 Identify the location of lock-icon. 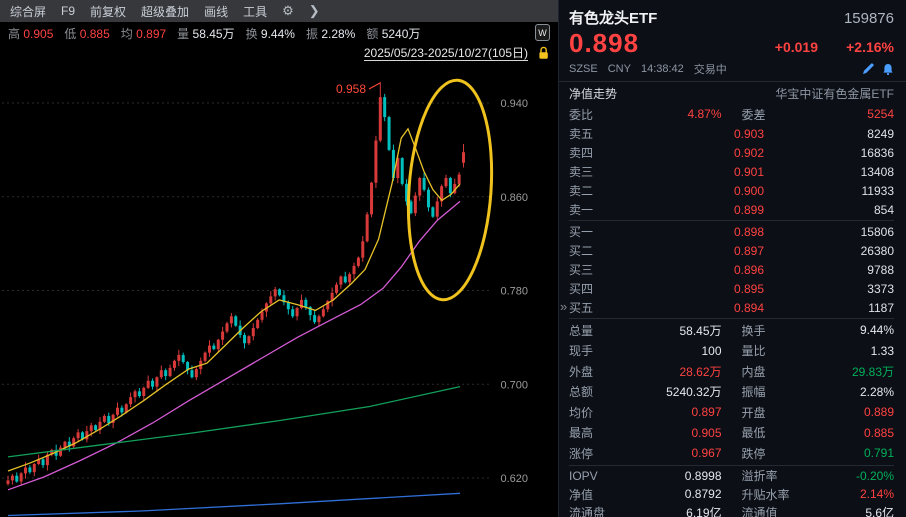
(543, 54).